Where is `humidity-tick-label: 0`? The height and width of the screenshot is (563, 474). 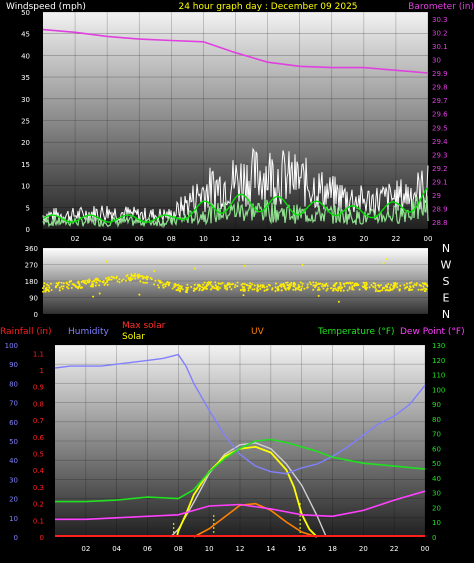
humidity-tick-label: 0 is located at coordinates (16, 538).